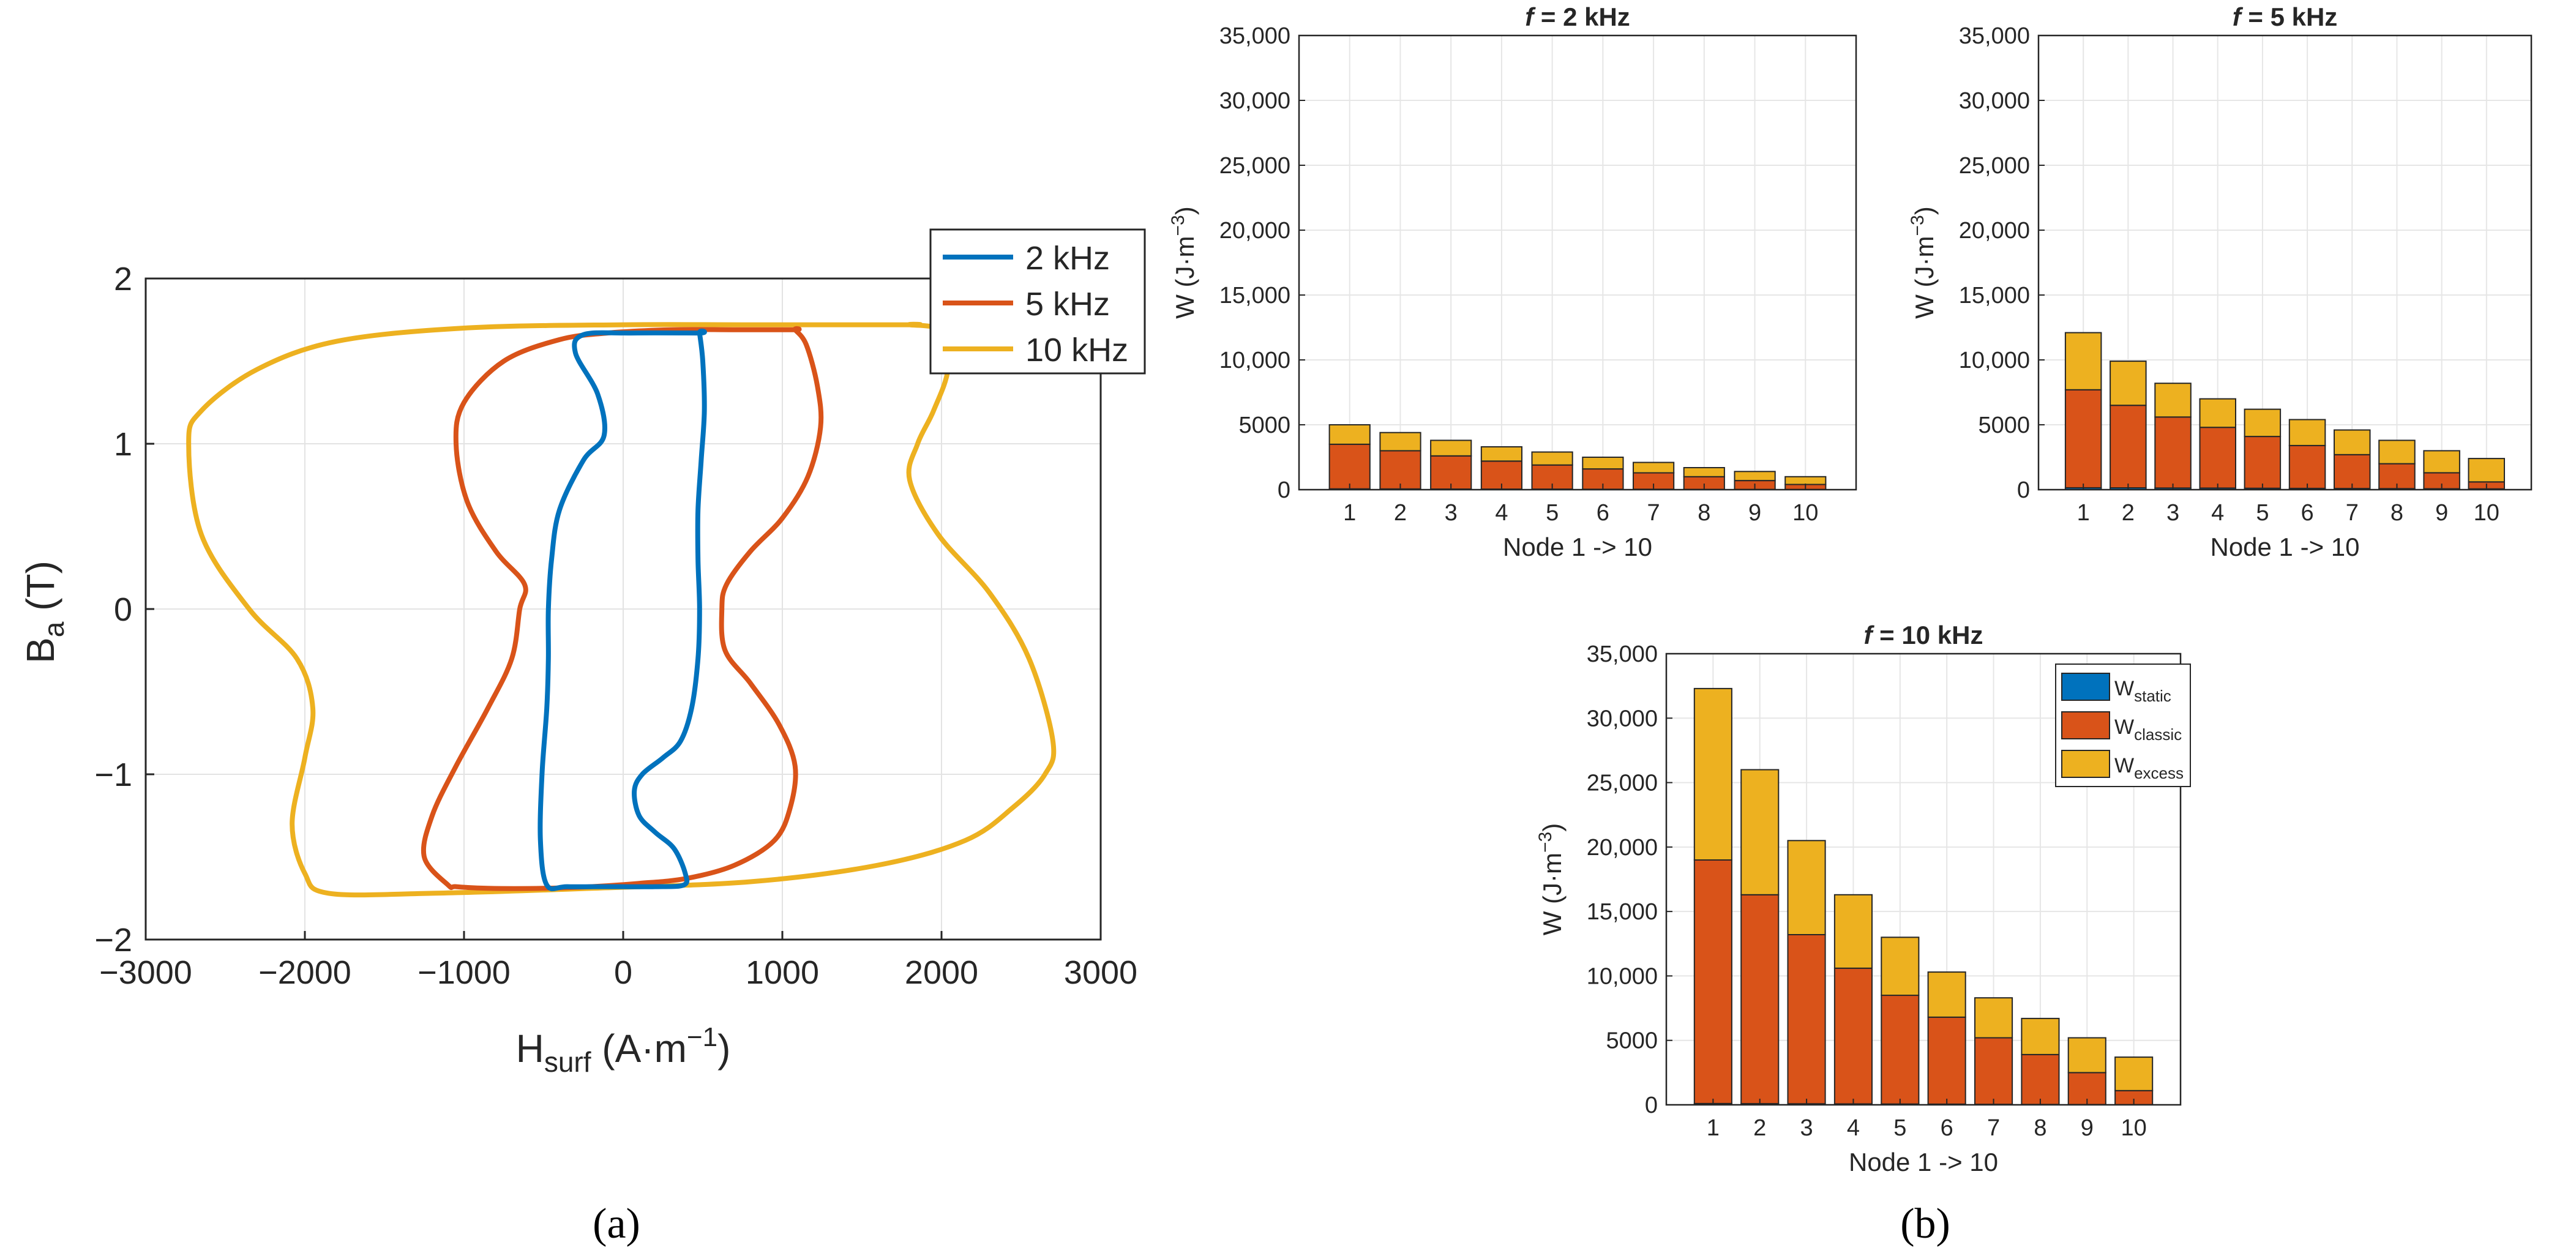 This screenshot has height=1256, width=2576. What do you see at coordinates (1577, 16) in the screenshot?
I see `bar-chart-title: f = 2 kHz` at bounding box center [1577, 16].